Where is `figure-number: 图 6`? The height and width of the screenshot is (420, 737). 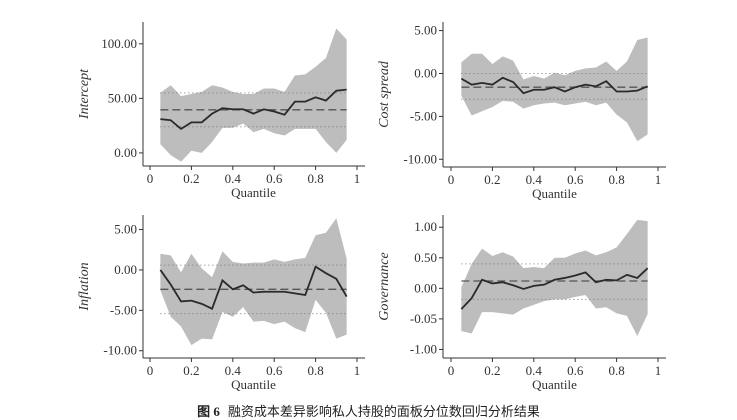
figure-number: 图 6 is located at coordinates (208, 411).